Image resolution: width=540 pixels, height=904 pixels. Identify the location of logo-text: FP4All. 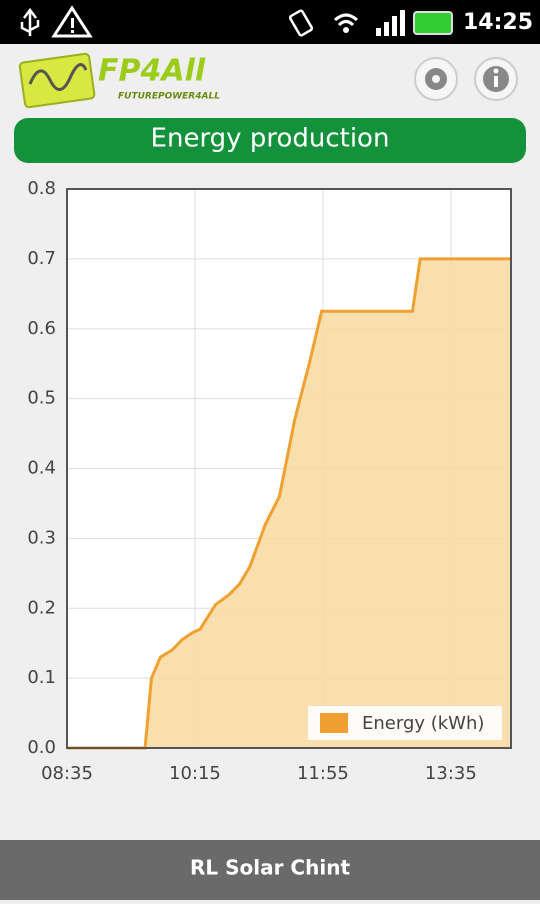
(152, 71).